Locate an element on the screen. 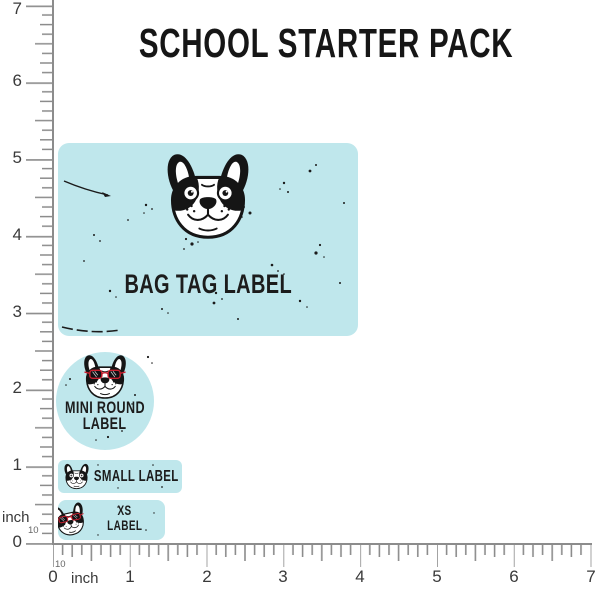  left-ruler-number: 2 is located at coordinates (17, 387).